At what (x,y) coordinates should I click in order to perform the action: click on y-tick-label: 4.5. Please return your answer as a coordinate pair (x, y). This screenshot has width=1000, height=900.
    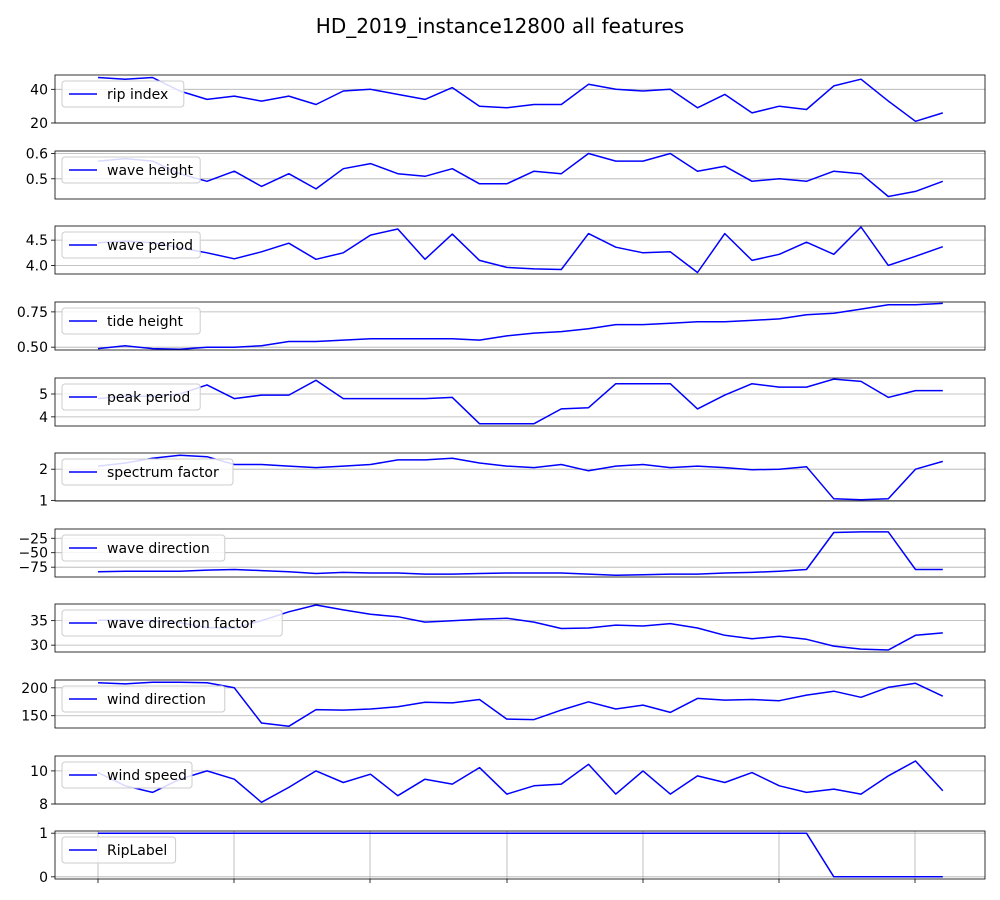
    Looking at the image, I should click on (37, 241).